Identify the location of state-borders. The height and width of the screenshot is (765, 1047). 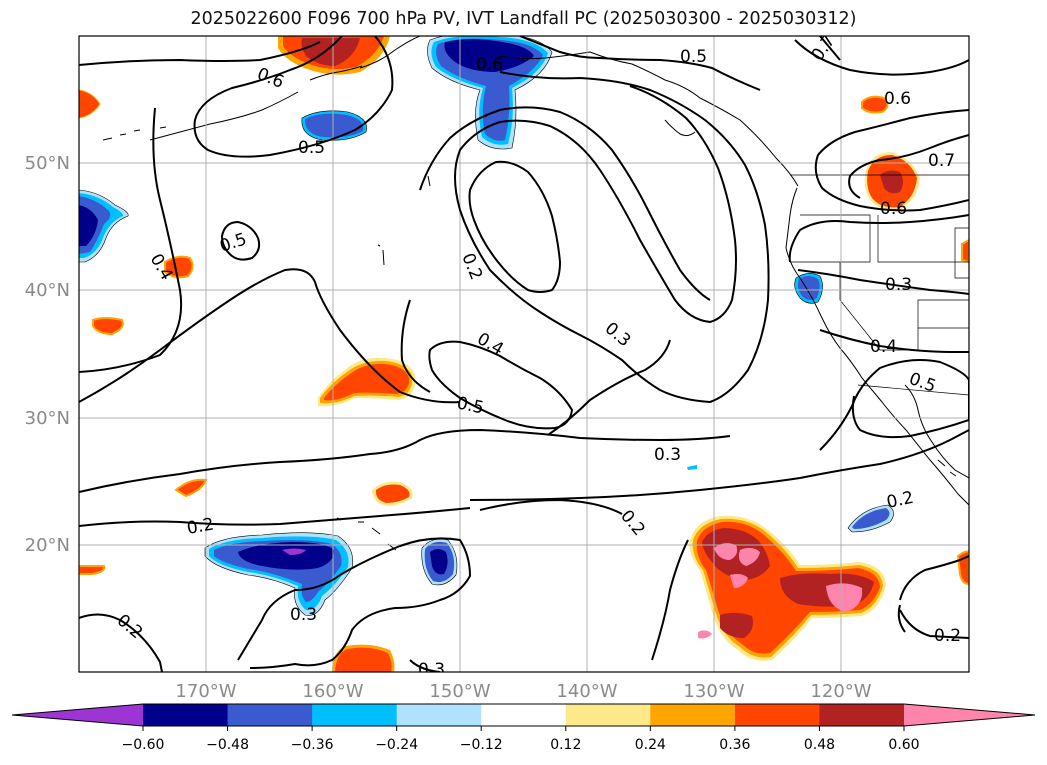
(879, 285).